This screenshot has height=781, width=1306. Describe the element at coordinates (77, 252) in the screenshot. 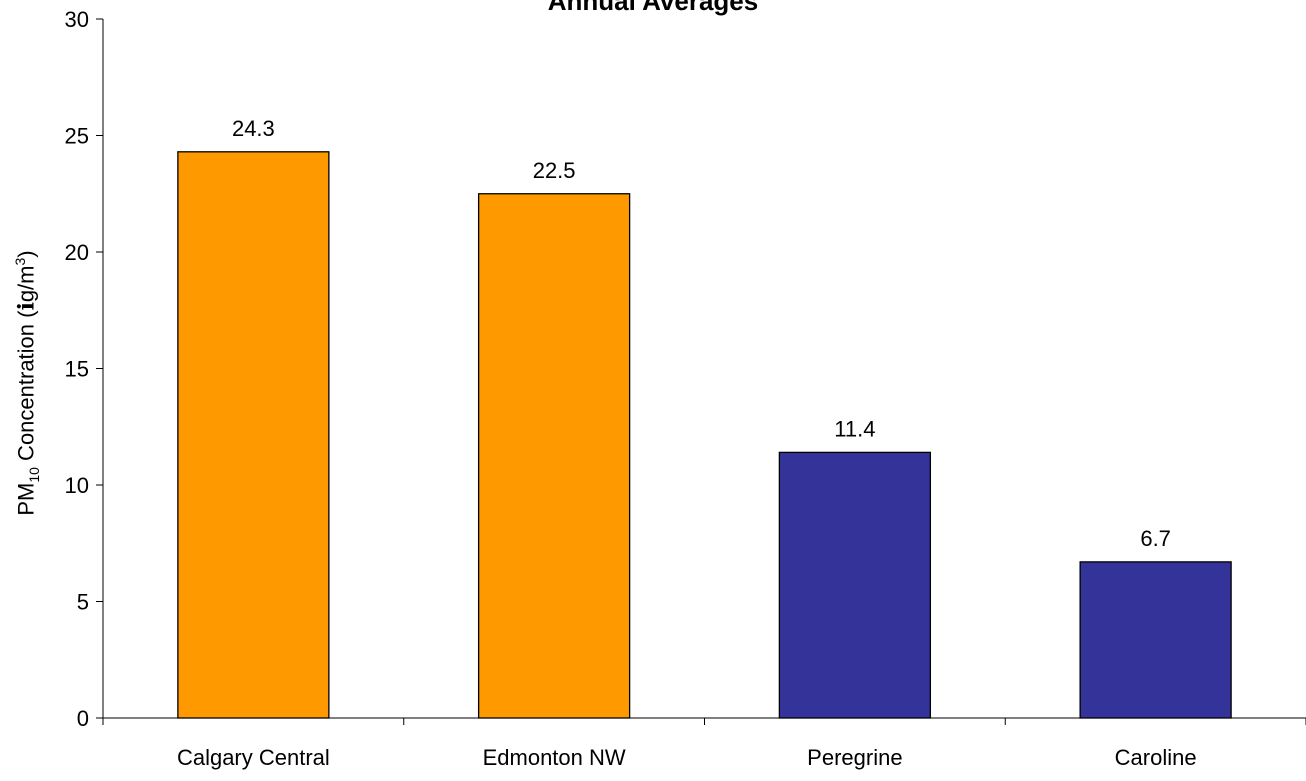

I see `y-tick-label: 20` at that location.